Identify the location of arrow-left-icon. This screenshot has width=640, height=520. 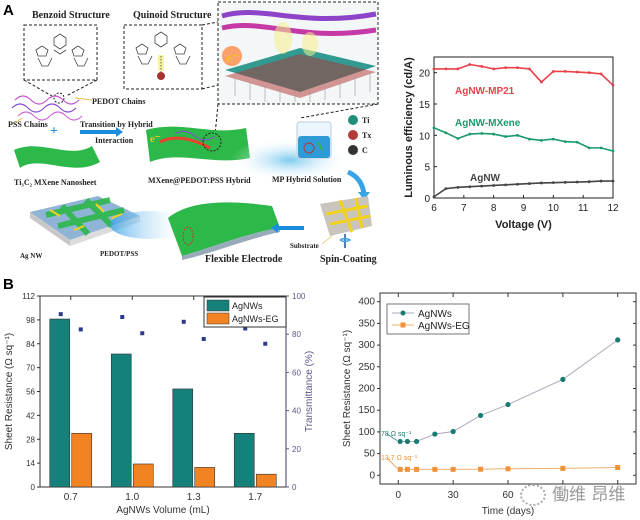
(291, 228).